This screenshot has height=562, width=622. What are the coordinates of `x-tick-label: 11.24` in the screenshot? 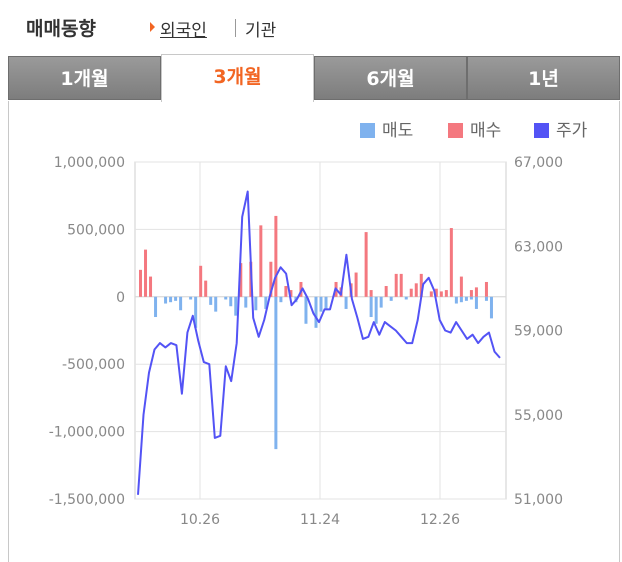 It's located at (320, 520).